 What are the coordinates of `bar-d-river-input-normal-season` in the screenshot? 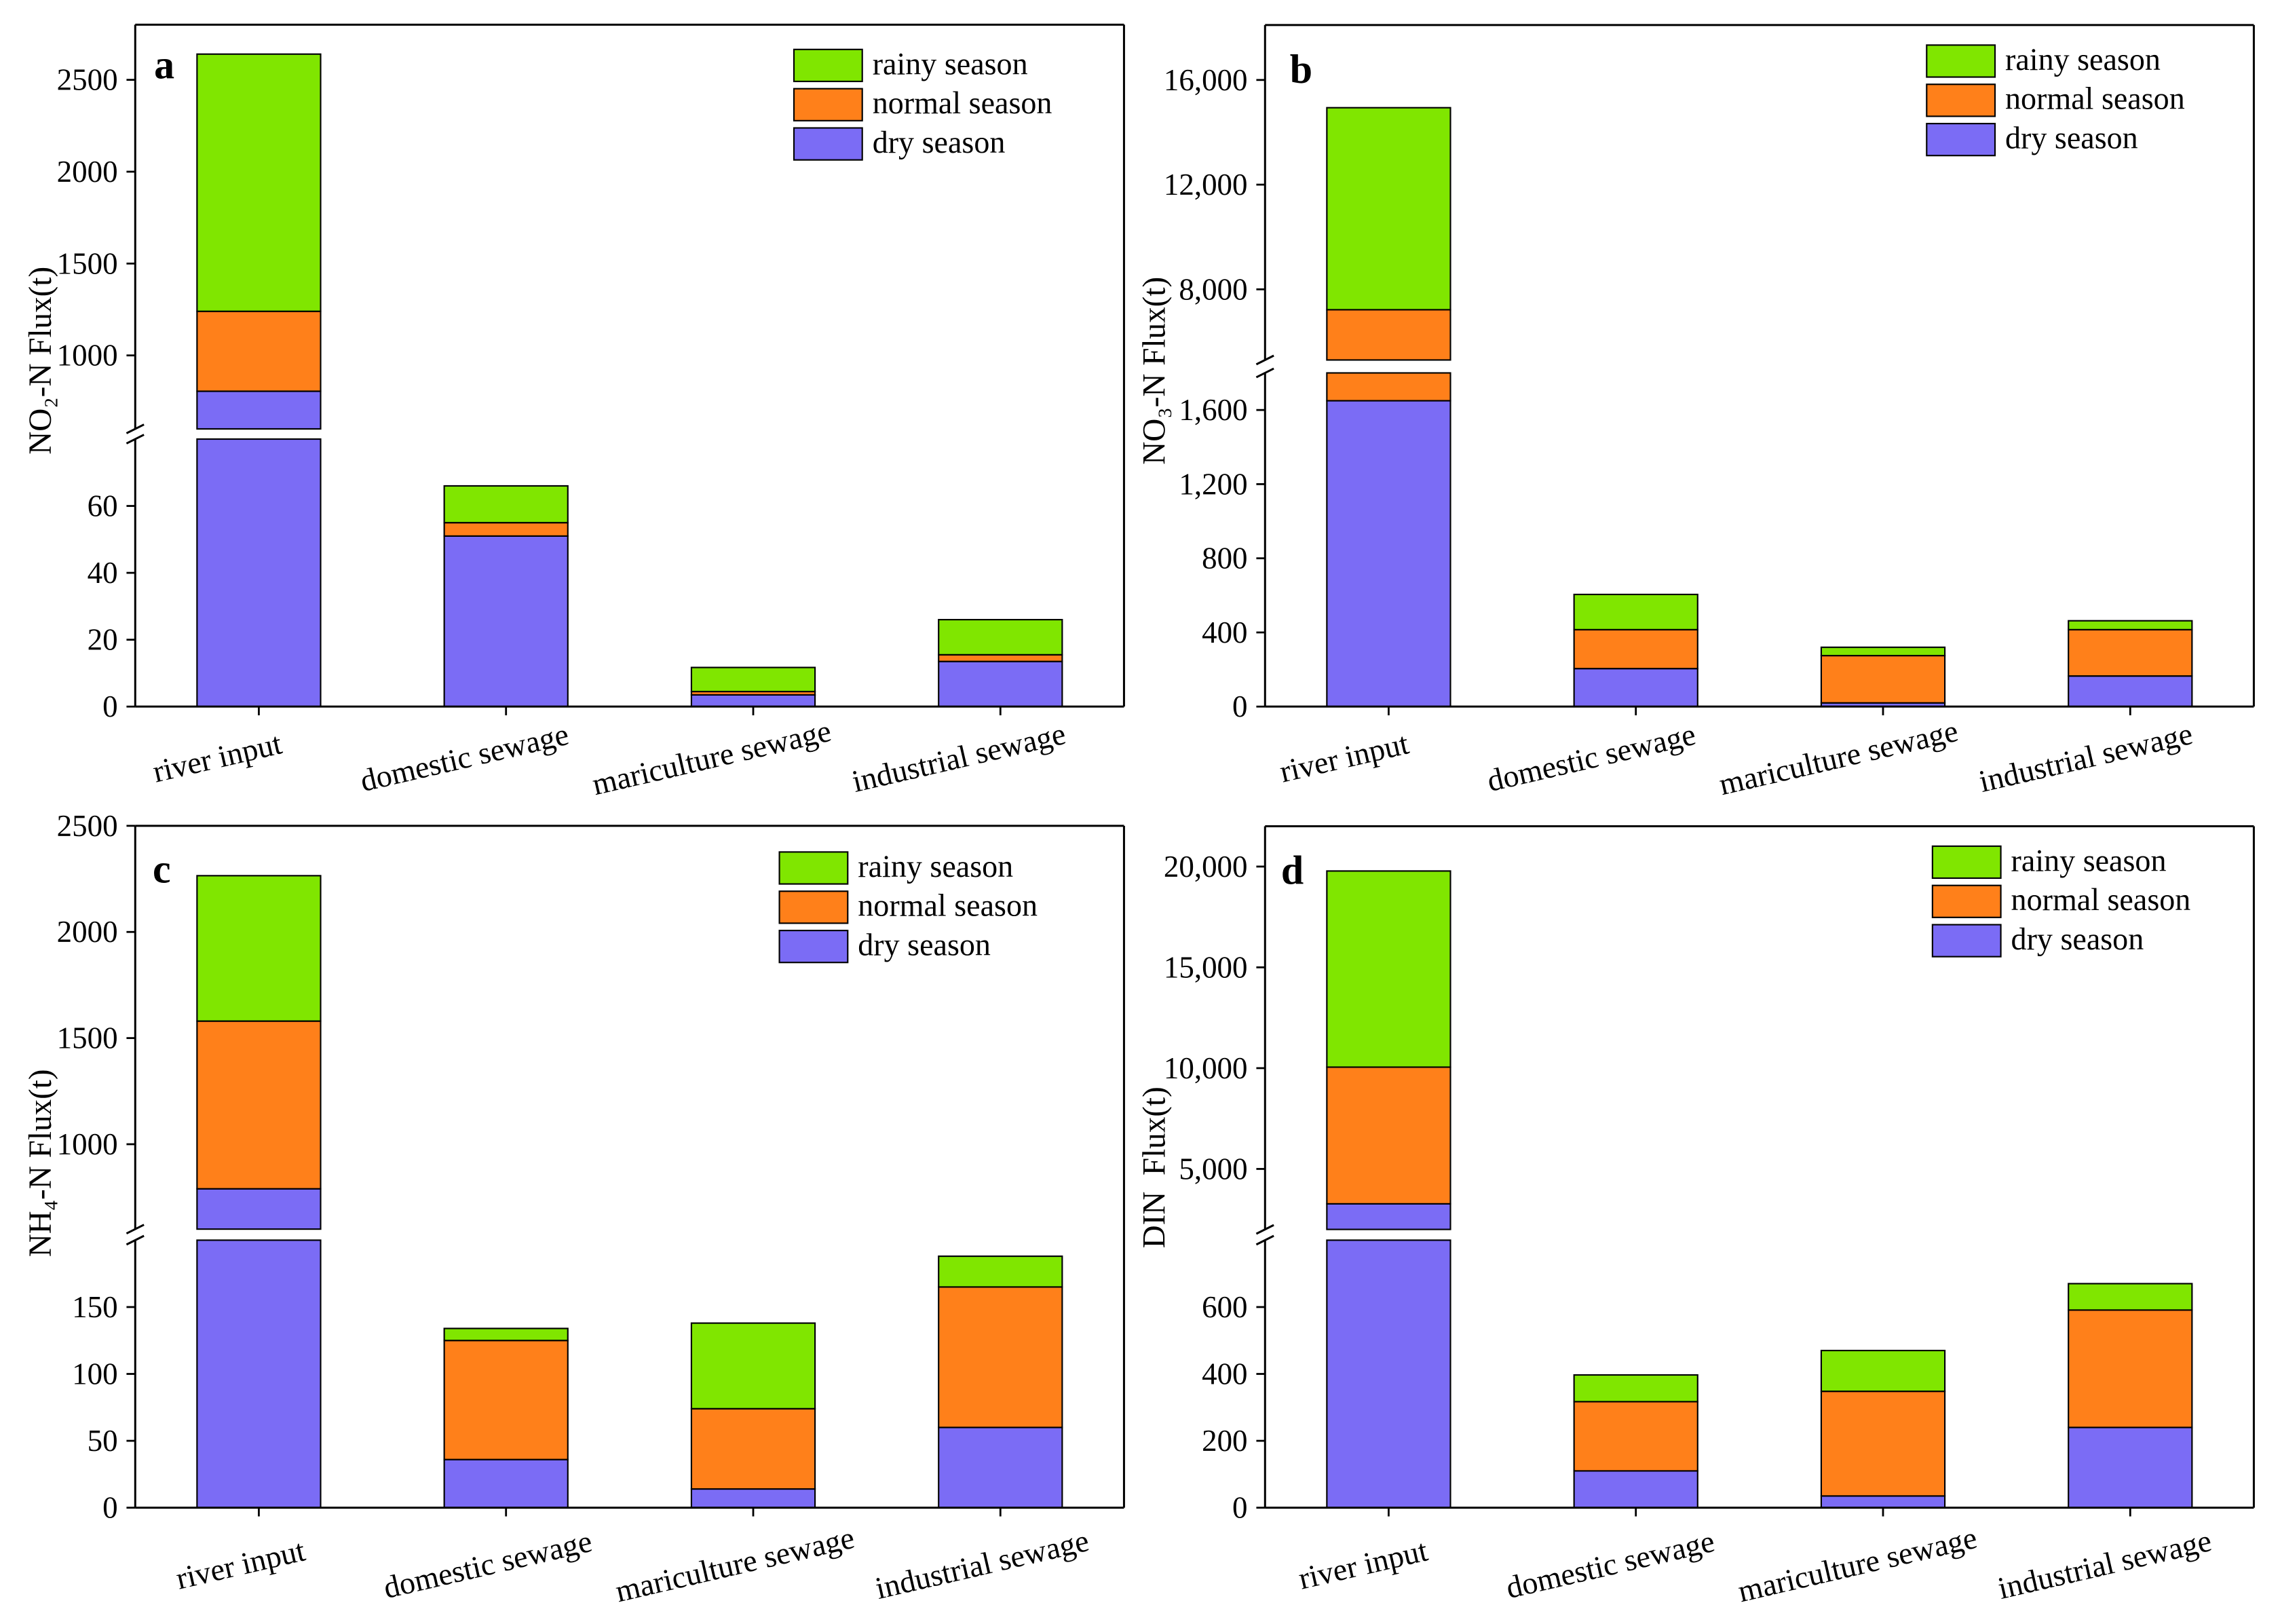 It's located at (1388, 1135).